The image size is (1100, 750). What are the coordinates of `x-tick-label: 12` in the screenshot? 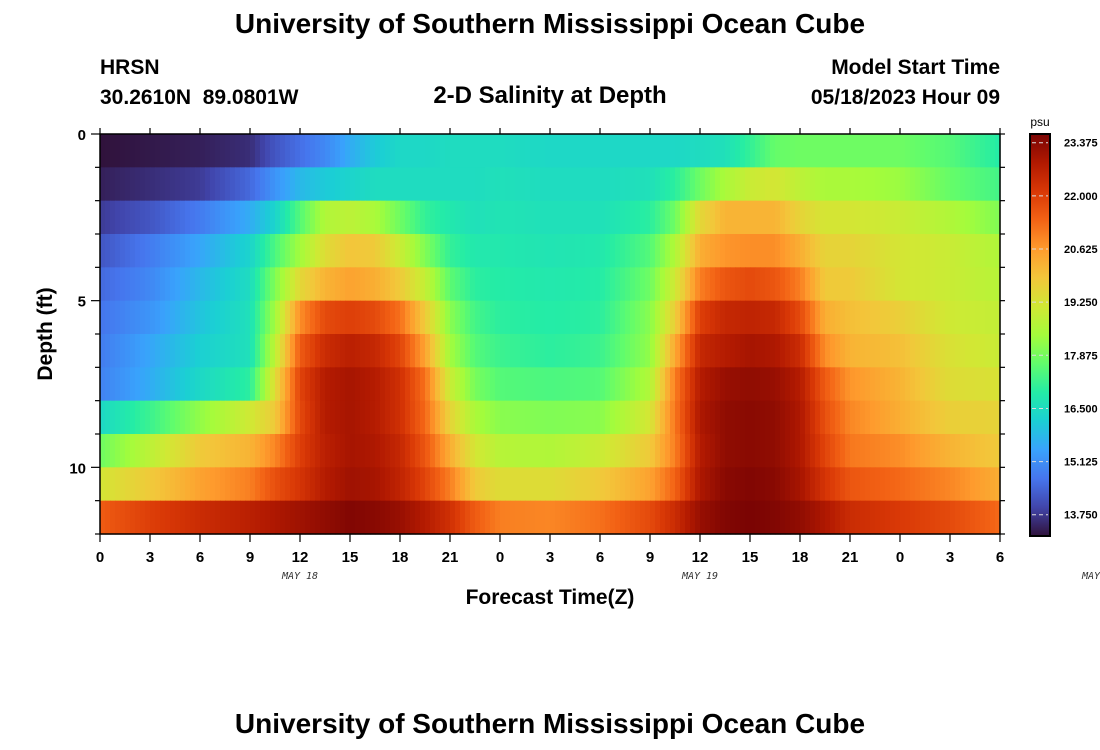 It's located at (700, 557).